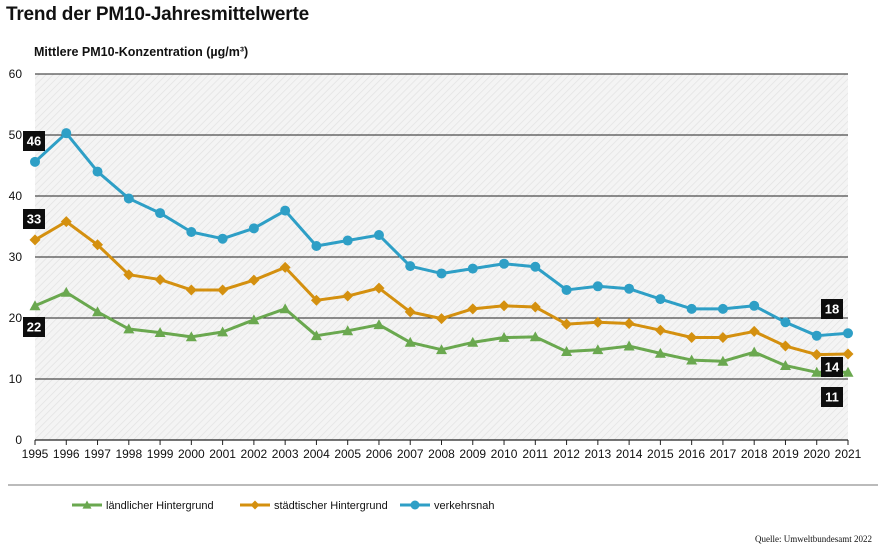  I want to click on x-tick-label: 2007, so click(410, 454).